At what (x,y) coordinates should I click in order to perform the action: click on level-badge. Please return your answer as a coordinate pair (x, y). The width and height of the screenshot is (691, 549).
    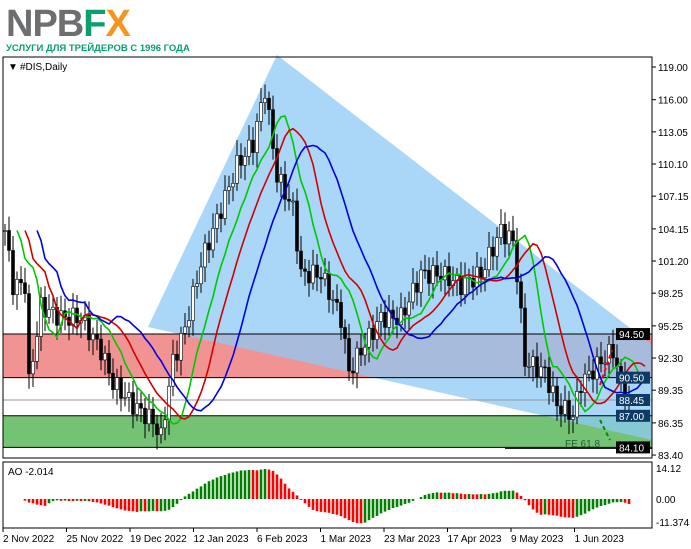
    Looking at the image, I should click on (633, 447).